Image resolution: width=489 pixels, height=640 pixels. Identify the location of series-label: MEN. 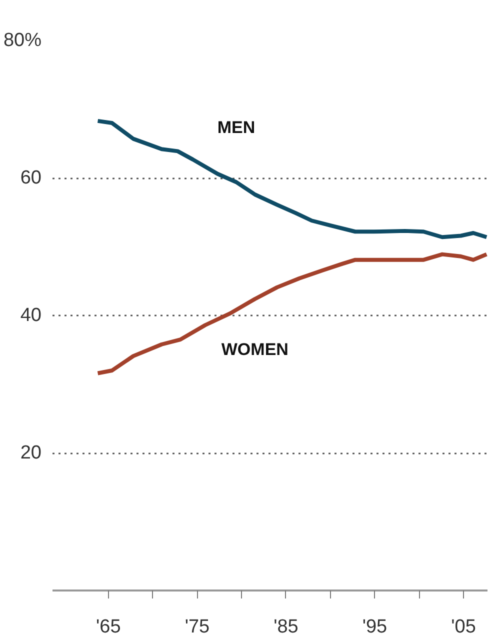
(236, 128).